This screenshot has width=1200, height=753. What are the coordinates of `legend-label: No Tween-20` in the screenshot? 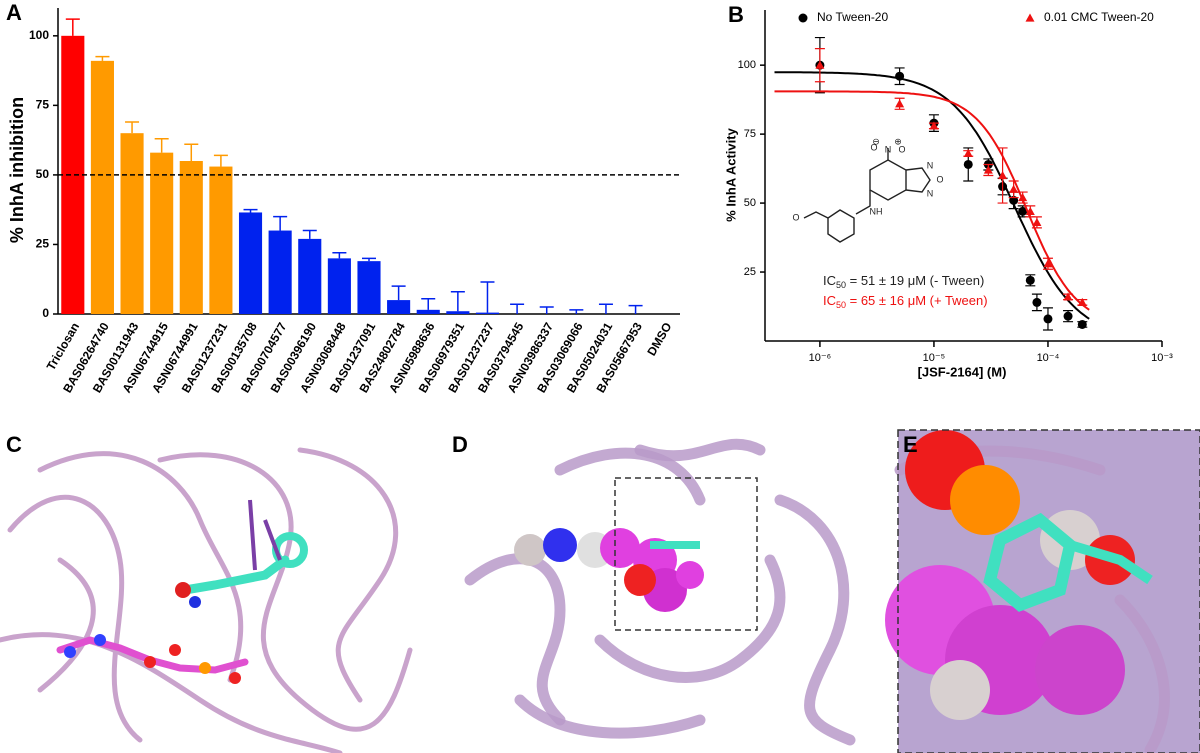 It's located at (852, 17).